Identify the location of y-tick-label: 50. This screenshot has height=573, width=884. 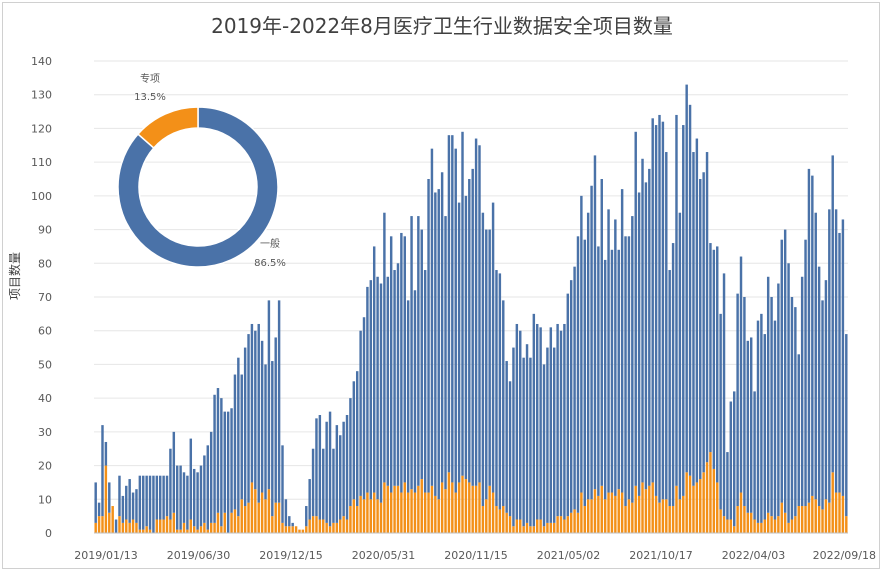
(45, 364).